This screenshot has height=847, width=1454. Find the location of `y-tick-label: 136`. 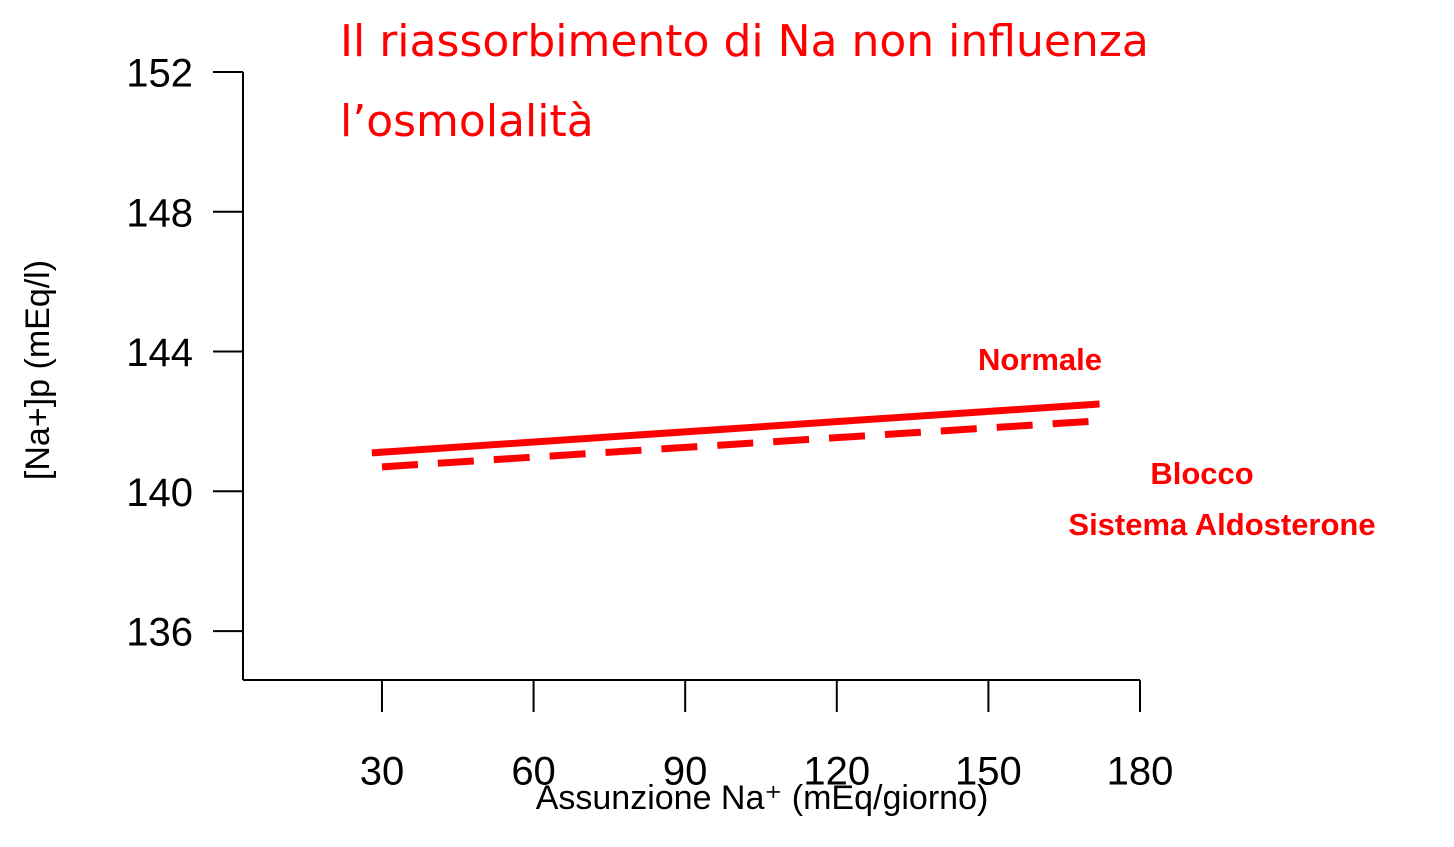

y-tick-label: 136 is located at coordinates (159, 633).